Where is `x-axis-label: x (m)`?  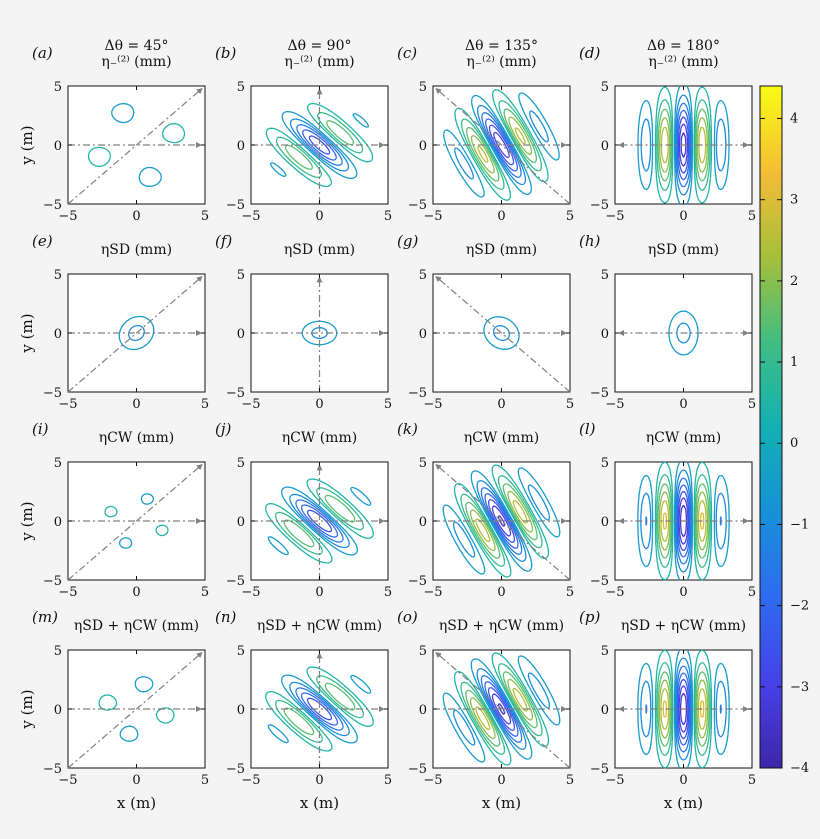
x-axis-label: x (m) is located at coordinates (319, 803).